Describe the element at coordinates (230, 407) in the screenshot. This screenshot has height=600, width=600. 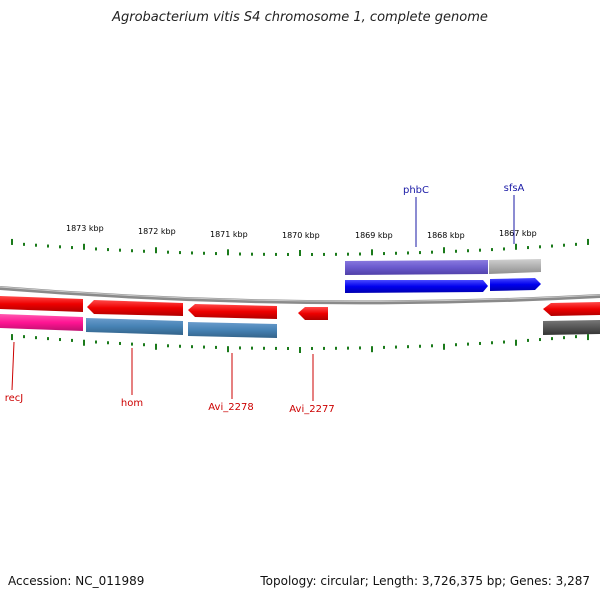
I see `gene-label-Avi_2278: Avi_2278` at that location.